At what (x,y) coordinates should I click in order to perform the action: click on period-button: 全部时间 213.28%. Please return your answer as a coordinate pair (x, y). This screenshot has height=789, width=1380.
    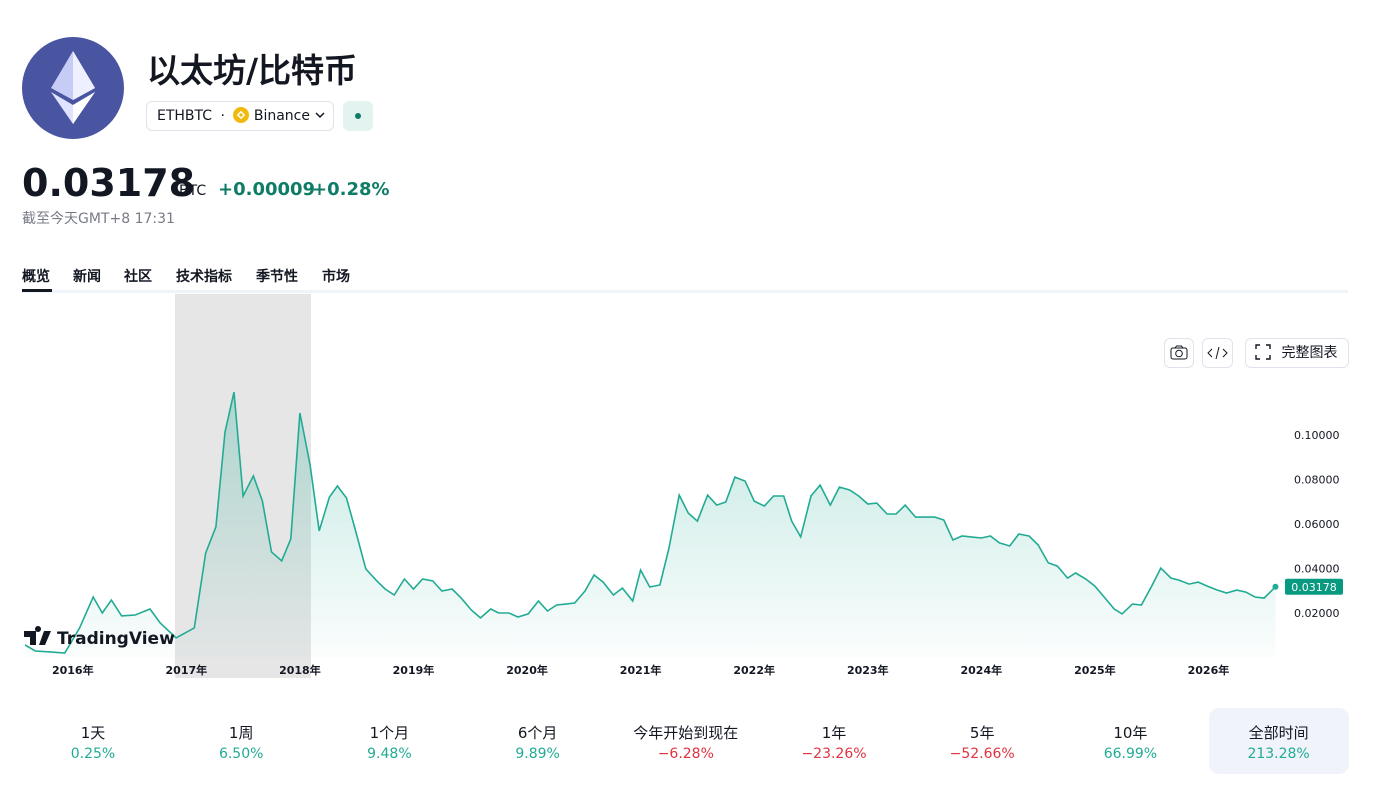
    Looking at the image, I should click on (1278, 741).